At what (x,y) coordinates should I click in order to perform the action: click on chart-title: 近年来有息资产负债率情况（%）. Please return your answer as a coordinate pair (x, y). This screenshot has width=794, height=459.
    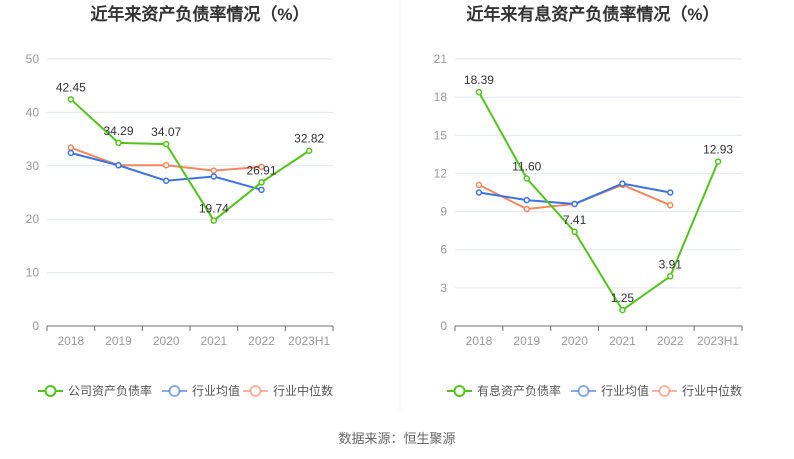
    Looking at the image, I should click on (592, 14).